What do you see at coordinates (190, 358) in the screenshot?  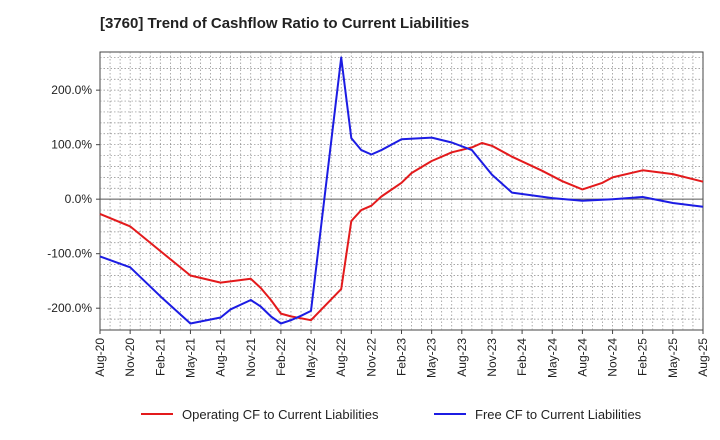 I see `x-tick-label: May-21` at bounding box center [190, 358].